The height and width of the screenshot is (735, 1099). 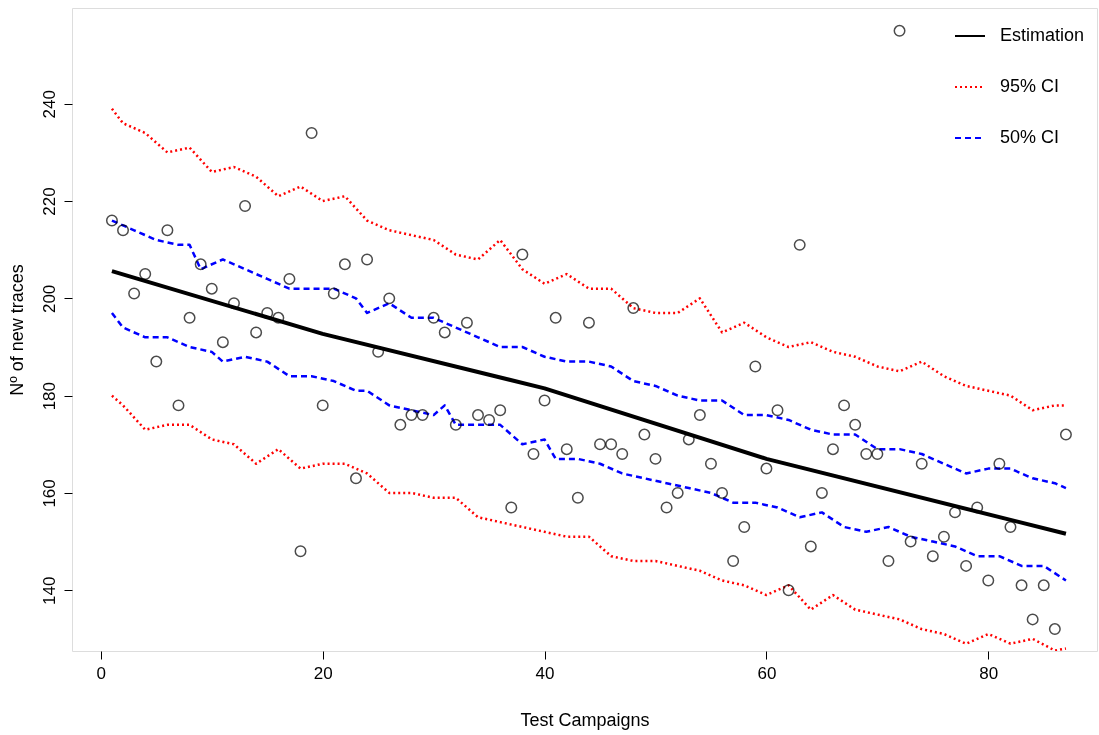 What do you see at coordinates (49, 104) in the screenshot?
I see `y-tick-label: 240` at bounding box center [49, 104].